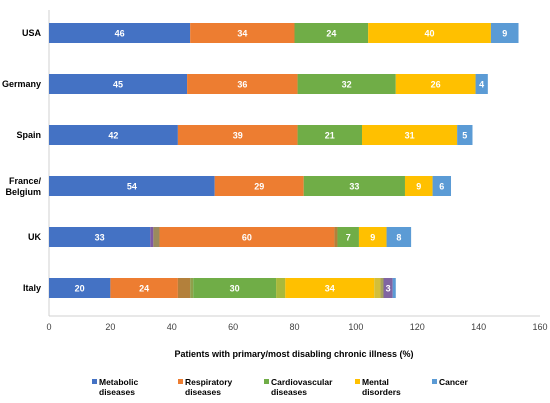  I want to click on x-tick-label: 100, so click(355, 327).